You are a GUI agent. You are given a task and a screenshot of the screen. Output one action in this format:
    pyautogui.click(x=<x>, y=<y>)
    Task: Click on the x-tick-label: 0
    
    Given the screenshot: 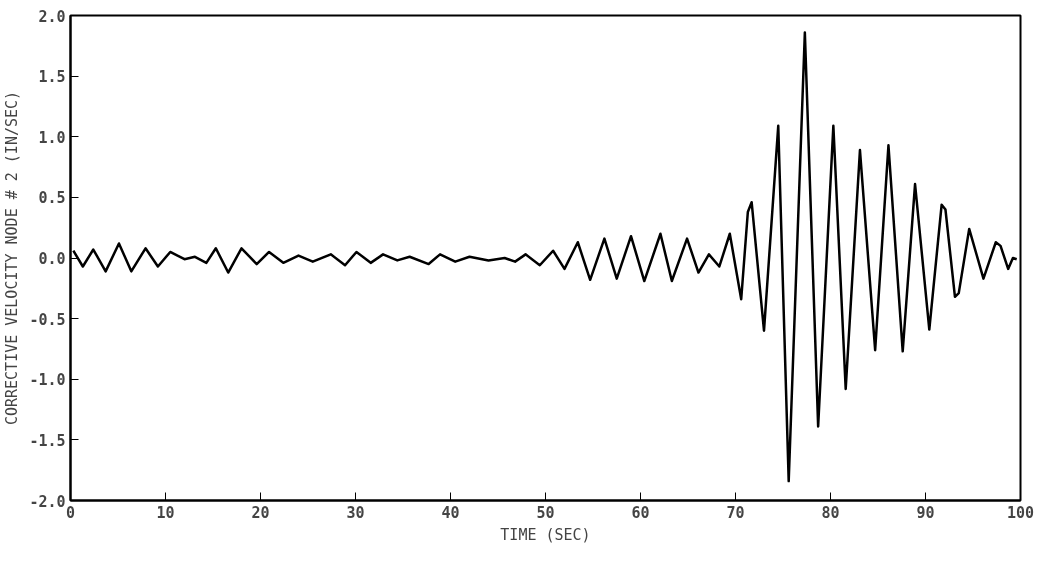 What is the action you would take?
    pyautogui.click(x=70, y=512)
    